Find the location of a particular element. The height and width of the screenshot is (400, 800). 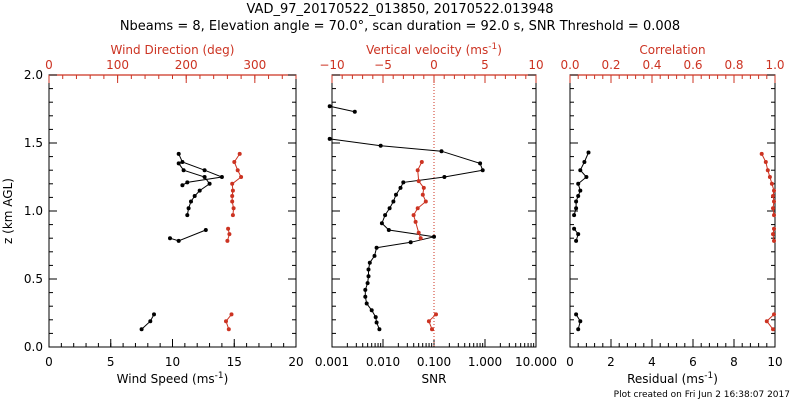

top-tick-label: 0.4 is located at coordinates (651, 65).